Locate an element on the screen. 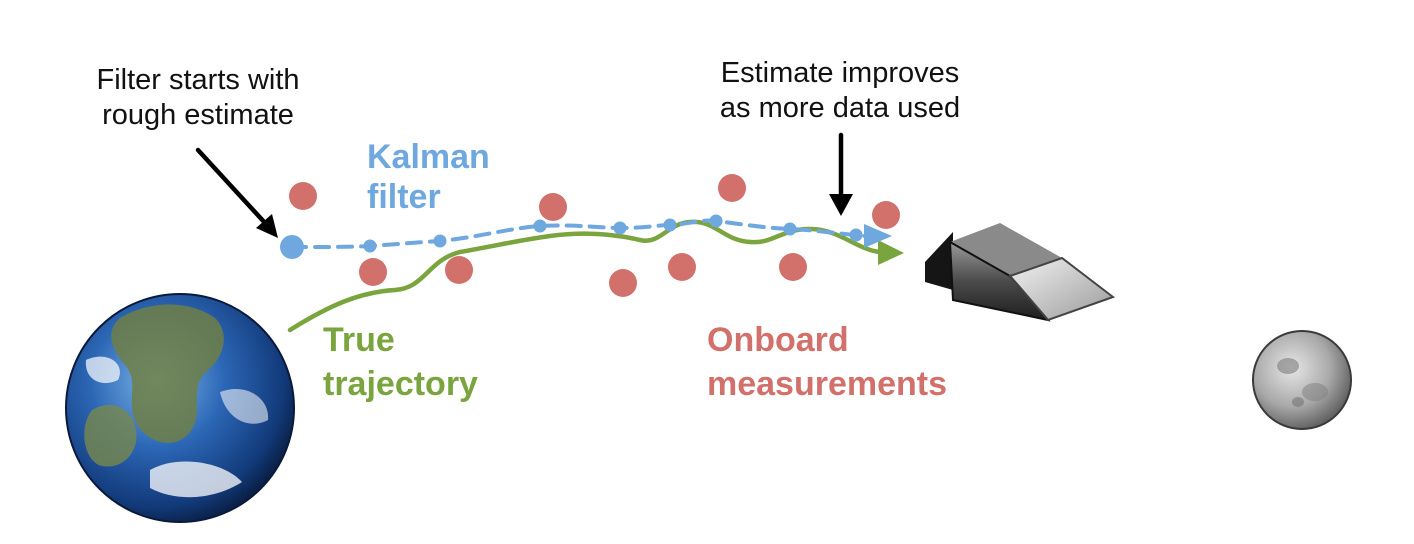  true-trajectory-label: True trajectory is located at coordinates (400, 362).